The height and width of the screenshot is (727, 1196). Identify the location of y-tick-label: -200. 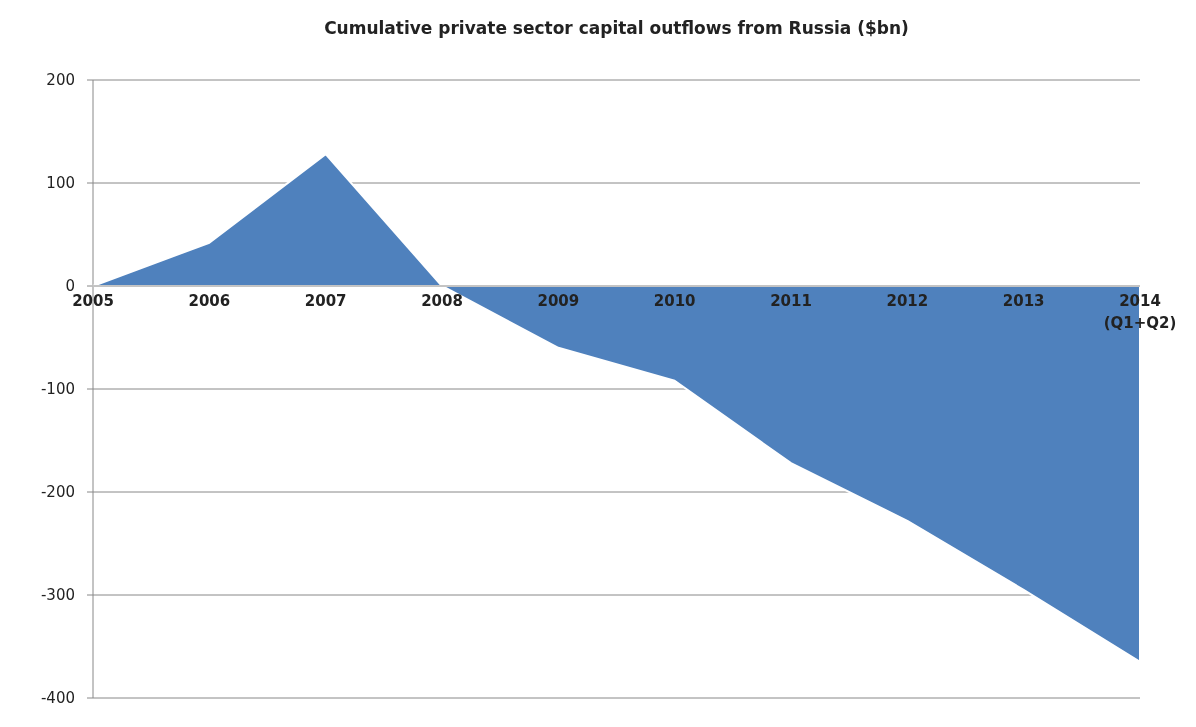
(57, 492).